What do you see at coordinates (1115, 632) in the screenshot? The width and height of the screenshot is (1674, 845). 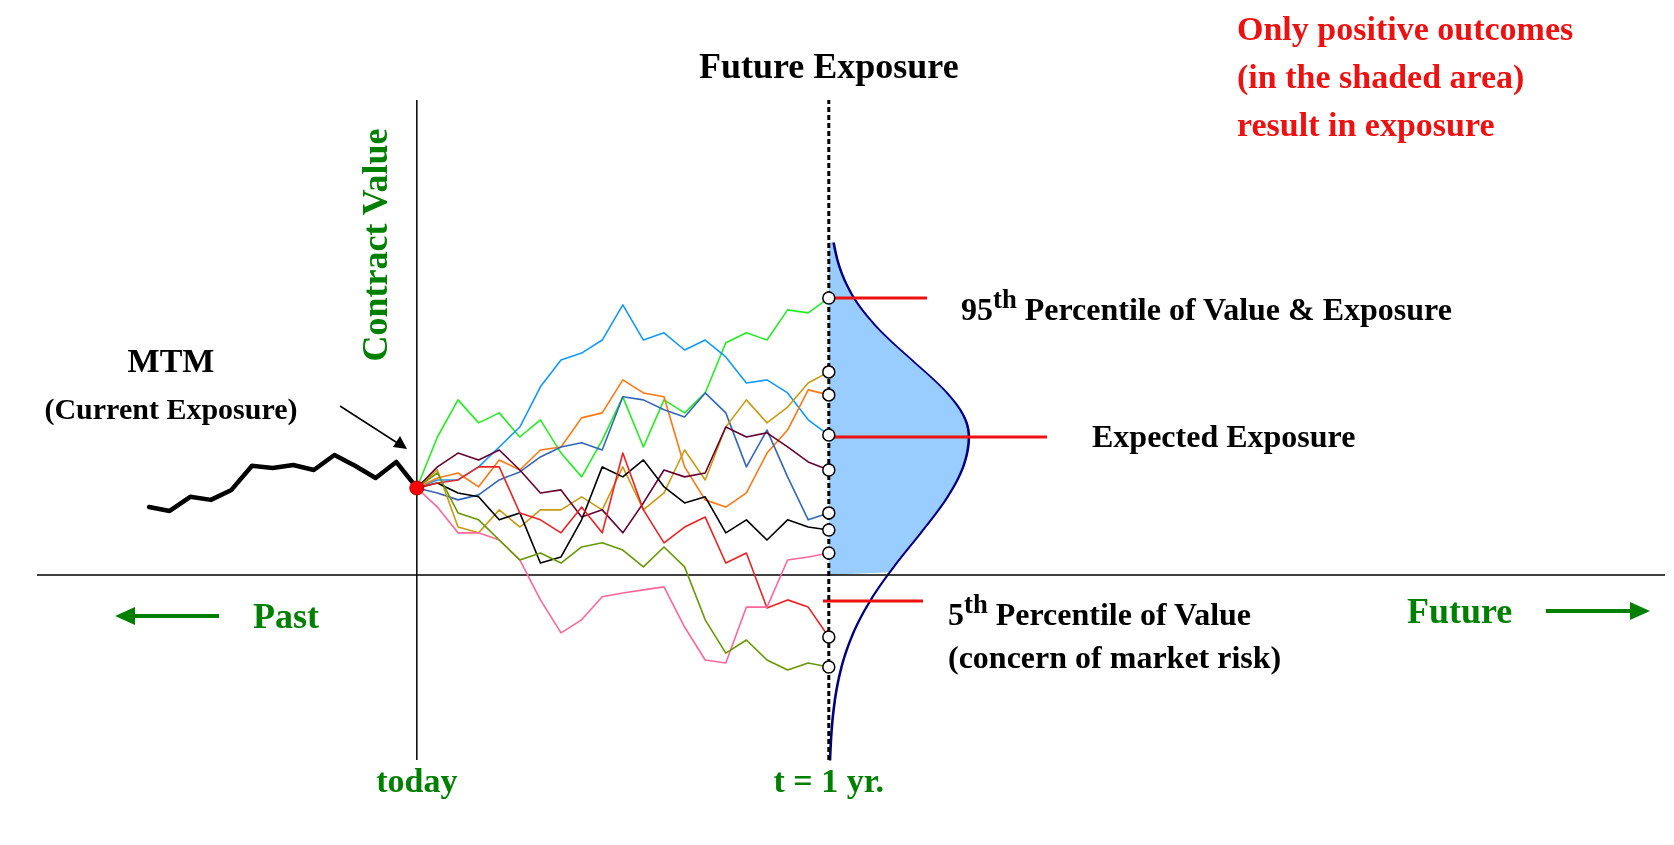 I see `text: 5$^{th}$ Percentile of Value (concern of market risk)` at bounding box center [1115, 632].